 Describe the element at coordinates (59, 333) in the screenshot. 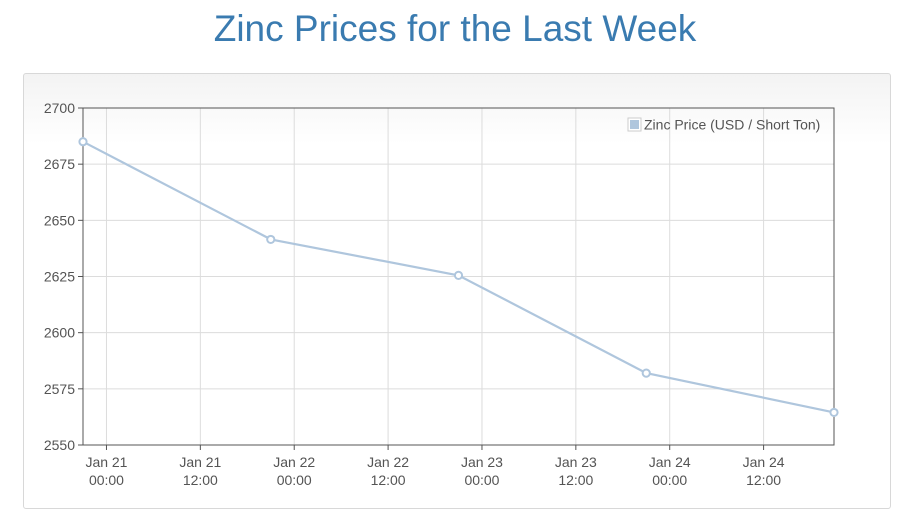

I see `y-tick-label: 2600` at that location.